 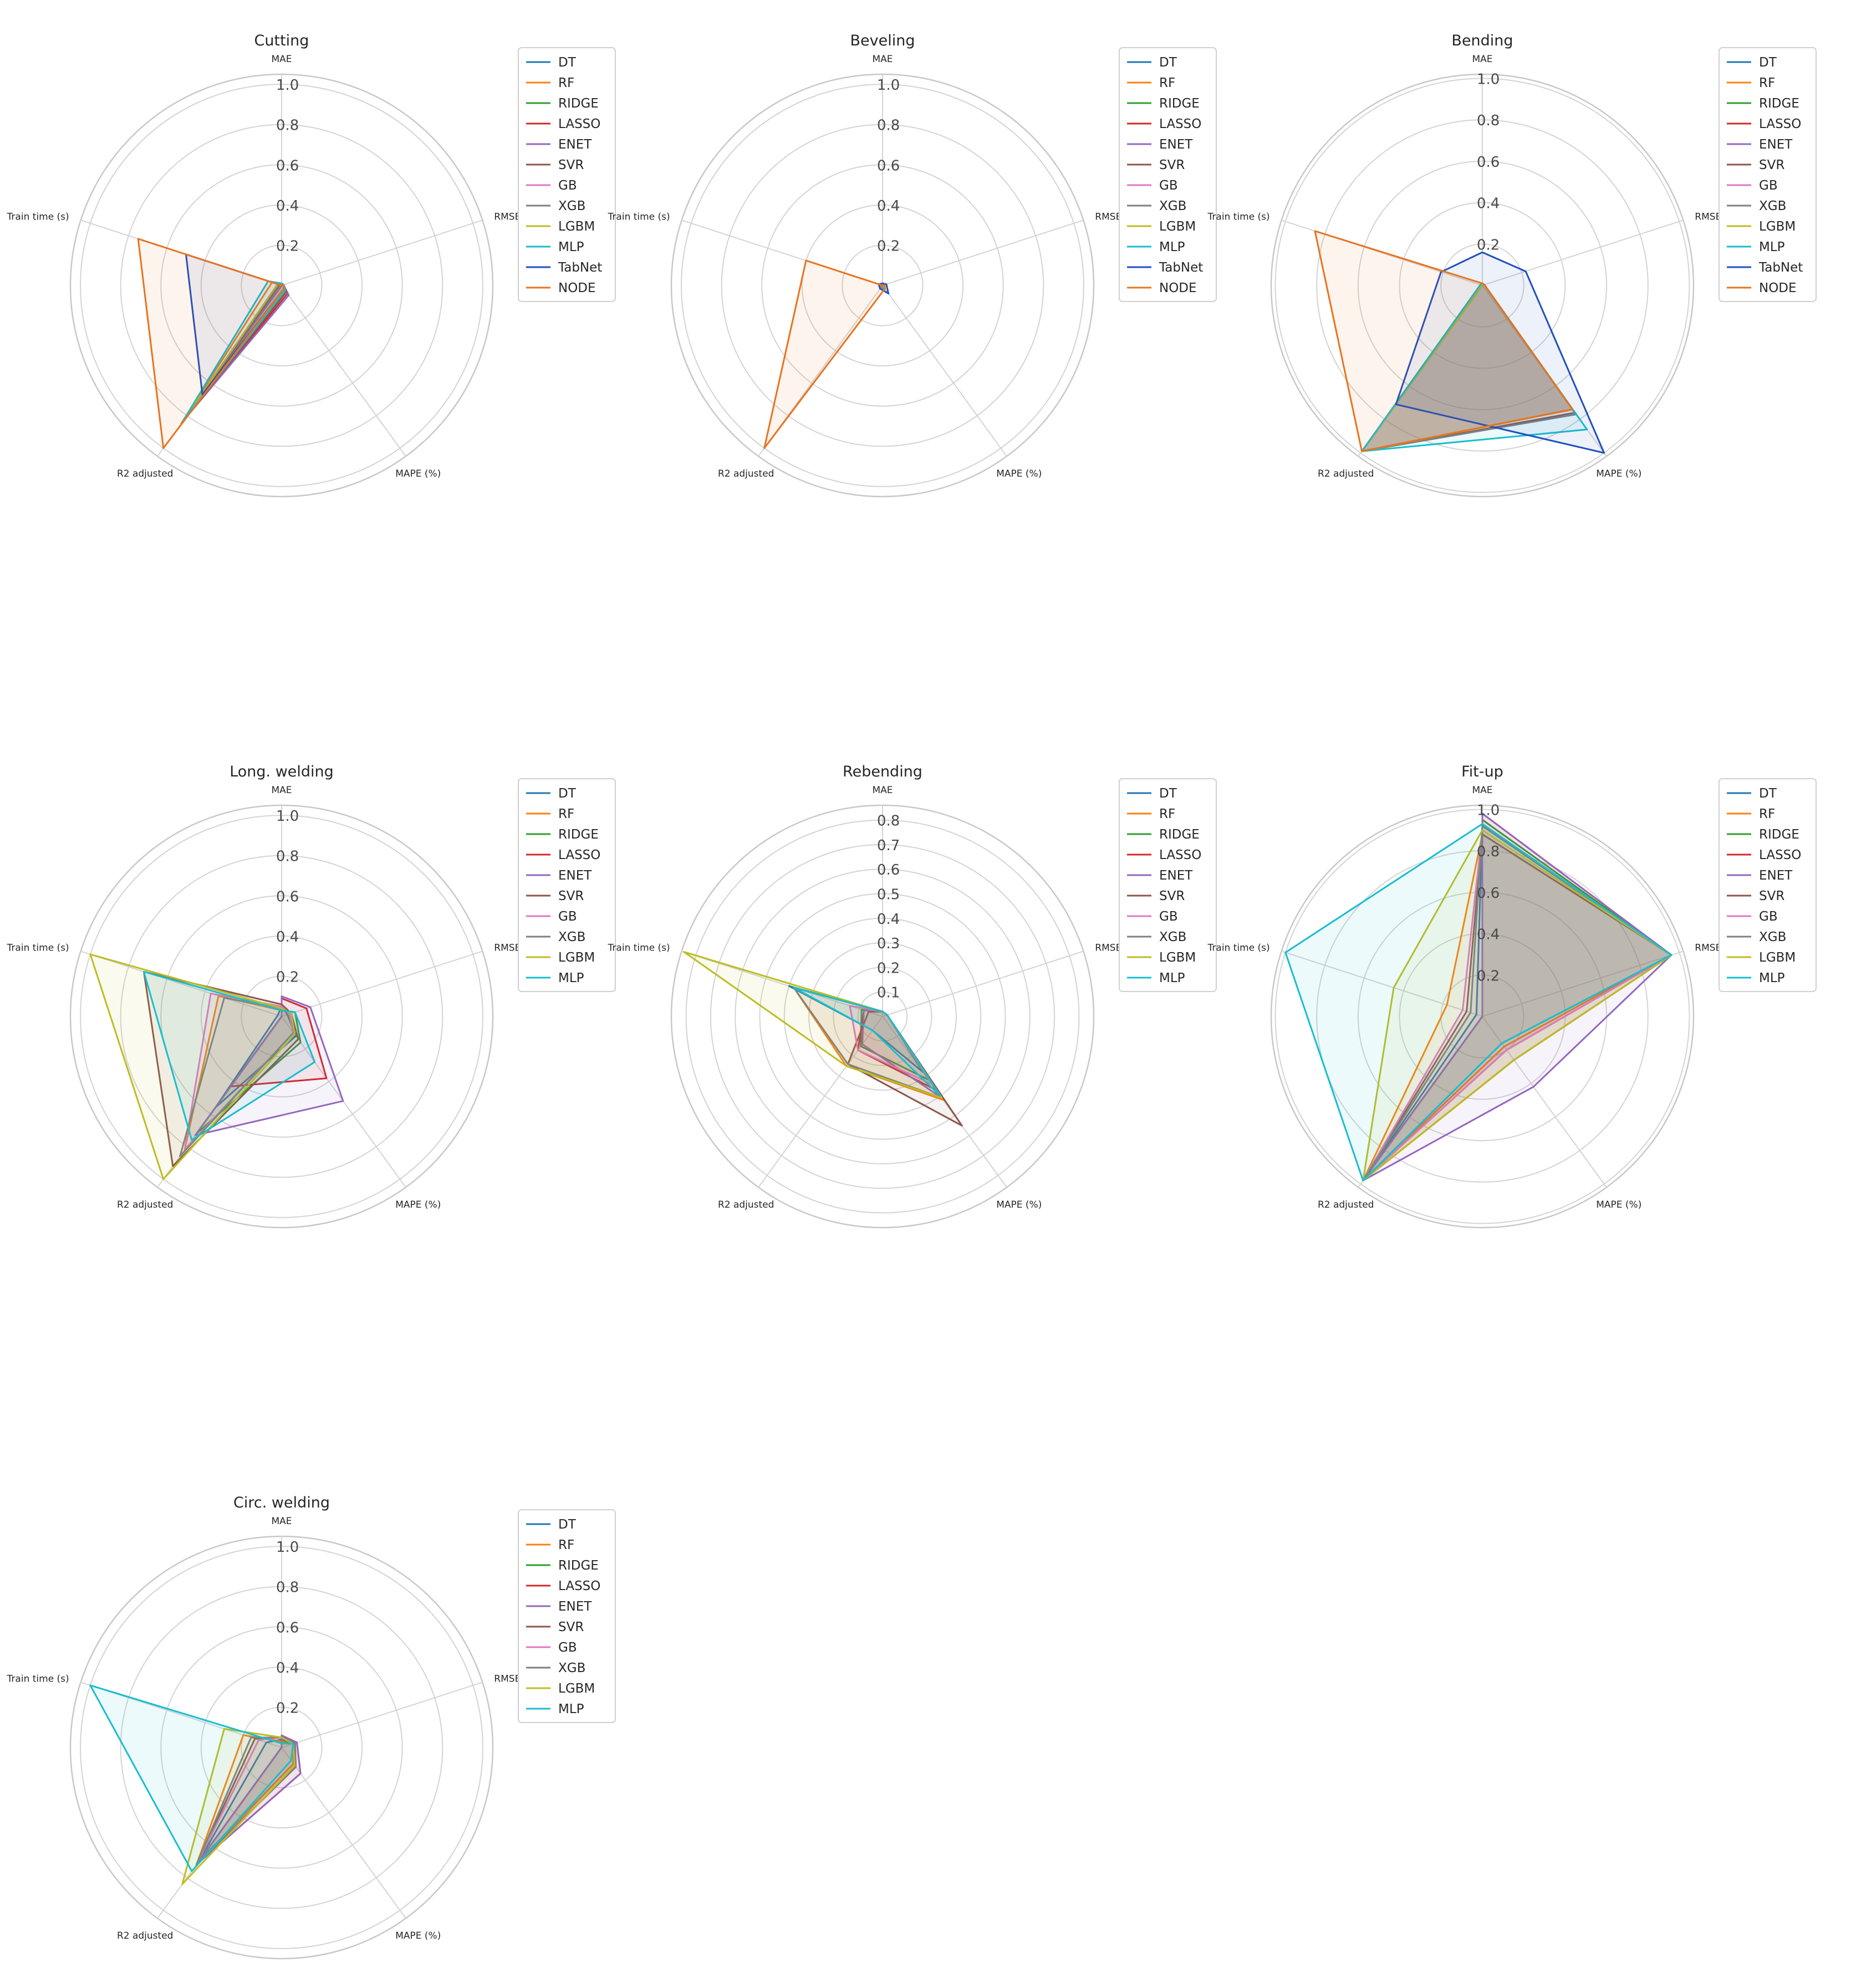 I want to click on series-enet, so click(x=248, y=1800).